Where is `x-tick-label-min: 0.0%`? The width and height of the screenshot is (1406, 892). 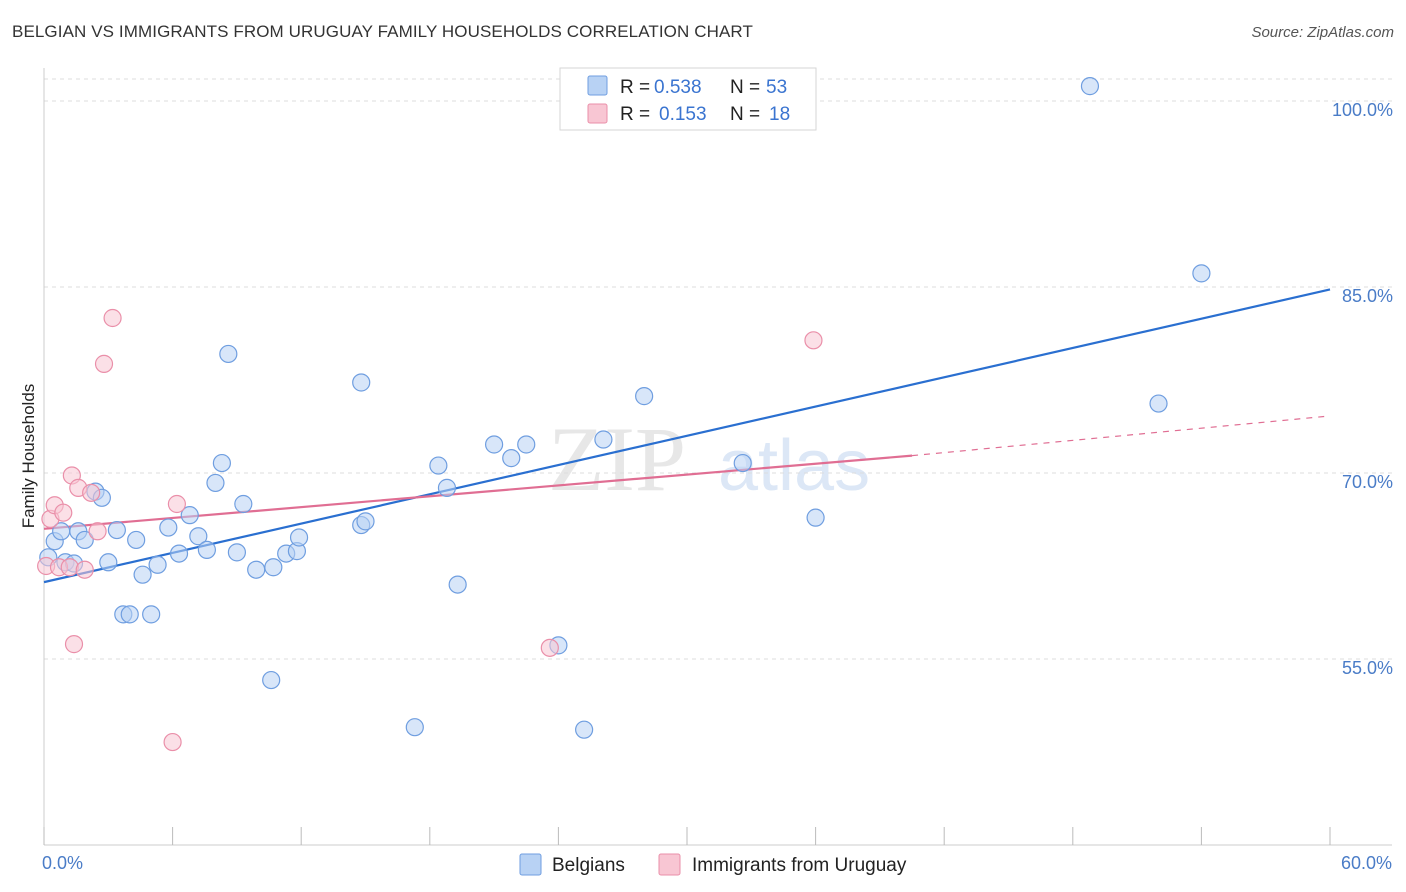 x-tick-label-min: 0.0% is located at coordinates (62, 863).